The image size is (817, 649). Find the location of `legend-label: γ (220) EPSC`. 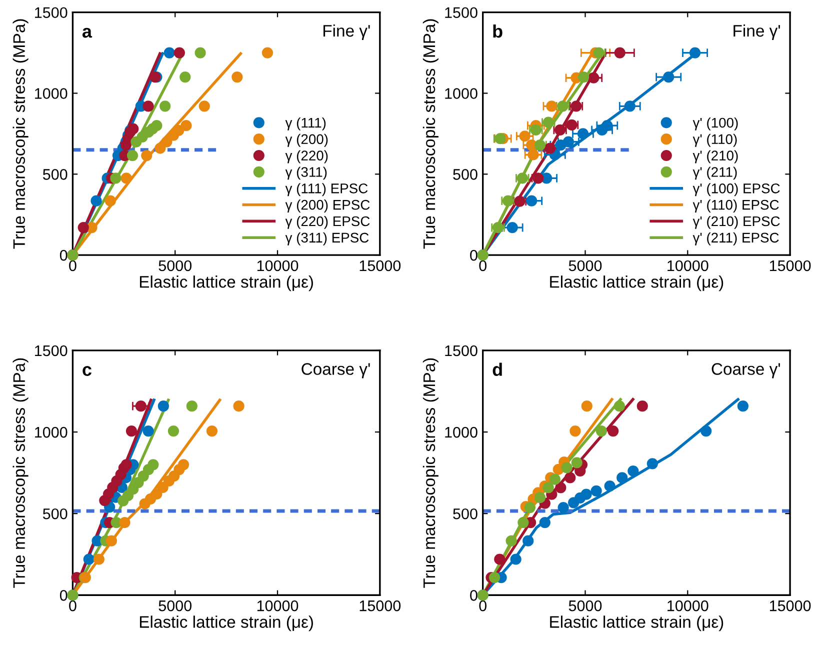

legend-label: γ (220) EPSC is located at coordinates (327, 222).